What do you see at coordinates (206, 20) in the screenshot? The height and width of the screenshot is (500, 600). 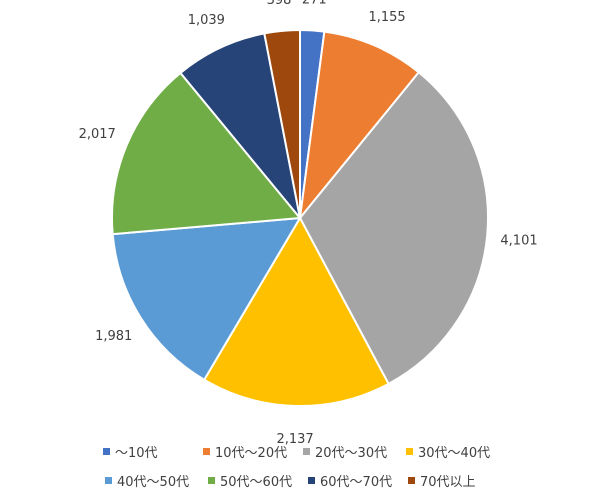 I see `data-label-slice-7: 1,039` at bounding box center [206, 20].